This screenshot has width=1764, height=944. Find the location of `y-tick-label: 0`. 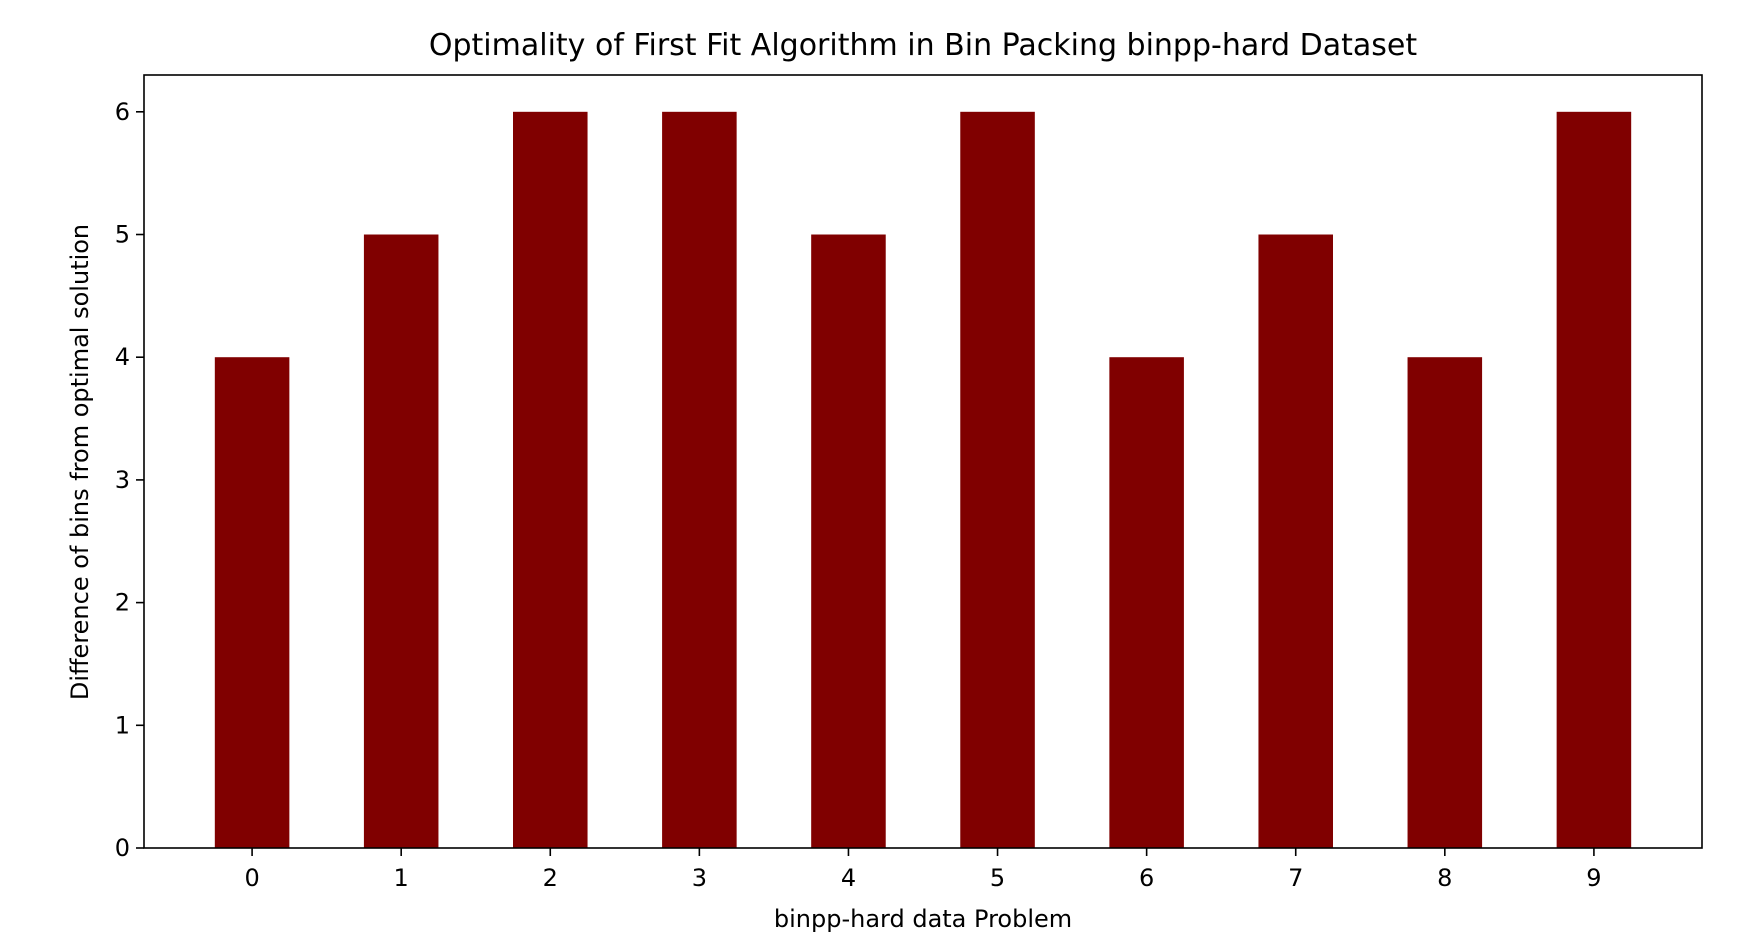

y-tick-label: 0 is located at coordinates (122, 848).